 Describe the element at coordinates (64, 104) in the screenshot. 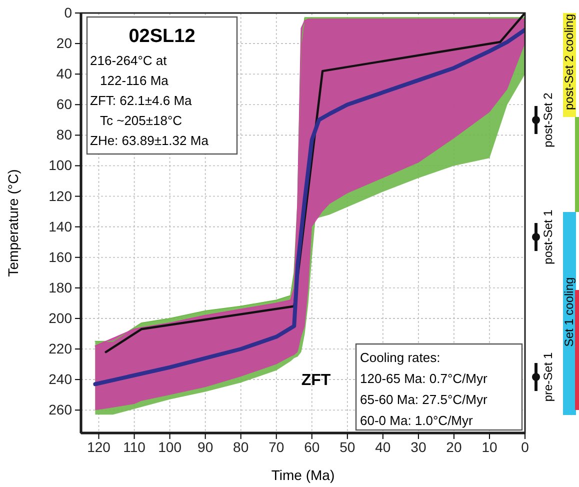

I see `y-tick-label: 60` at that location.